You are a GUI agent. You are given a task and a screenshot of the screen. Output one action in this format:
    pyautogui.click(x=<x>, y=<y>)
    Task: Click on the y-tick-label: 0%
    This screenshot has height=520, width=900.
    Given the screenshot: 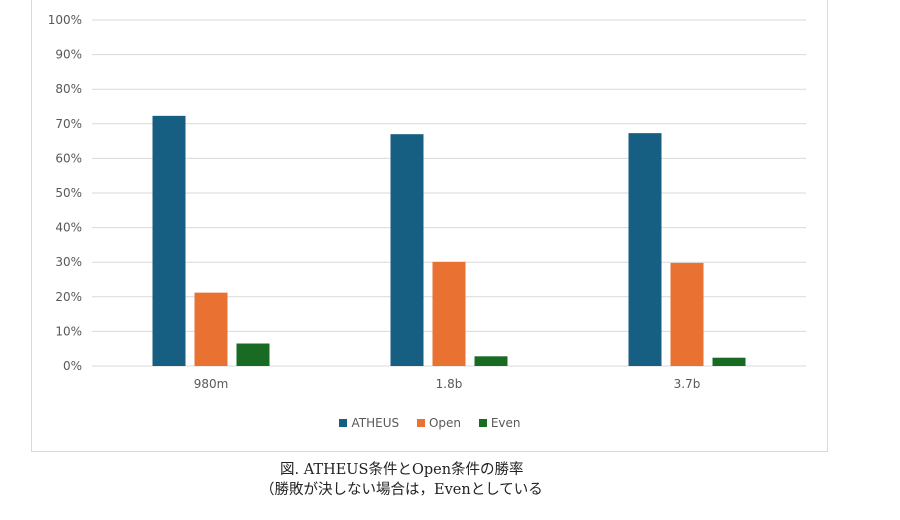 What is the action you would take?
    pyautogui.click(x=72, y=366)
    